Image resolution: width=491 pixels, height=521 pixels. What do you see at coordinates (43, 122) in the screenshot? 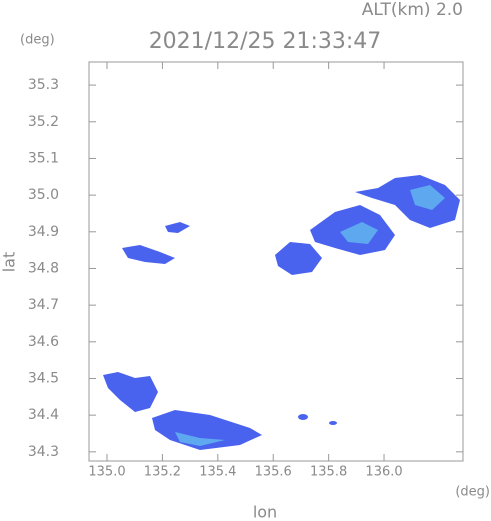
I see `y-tick-label: 35.2` at bounding box center [43, 122].